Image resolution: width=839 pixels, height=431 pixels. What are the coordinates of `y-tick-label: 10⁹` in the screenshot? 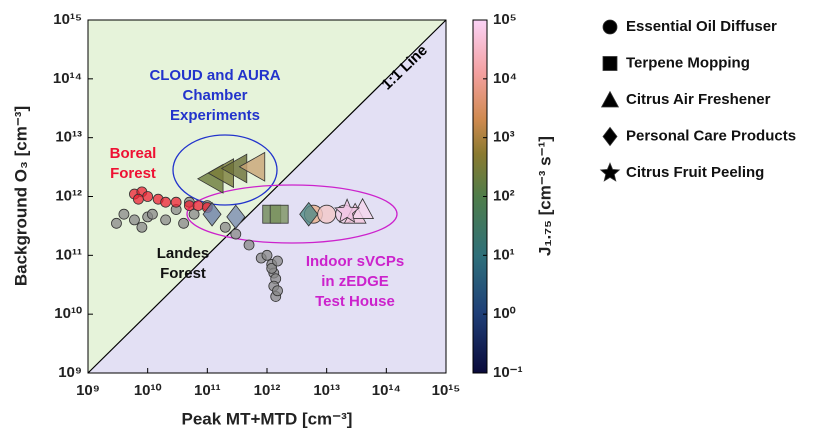 It's located at (70, 372).